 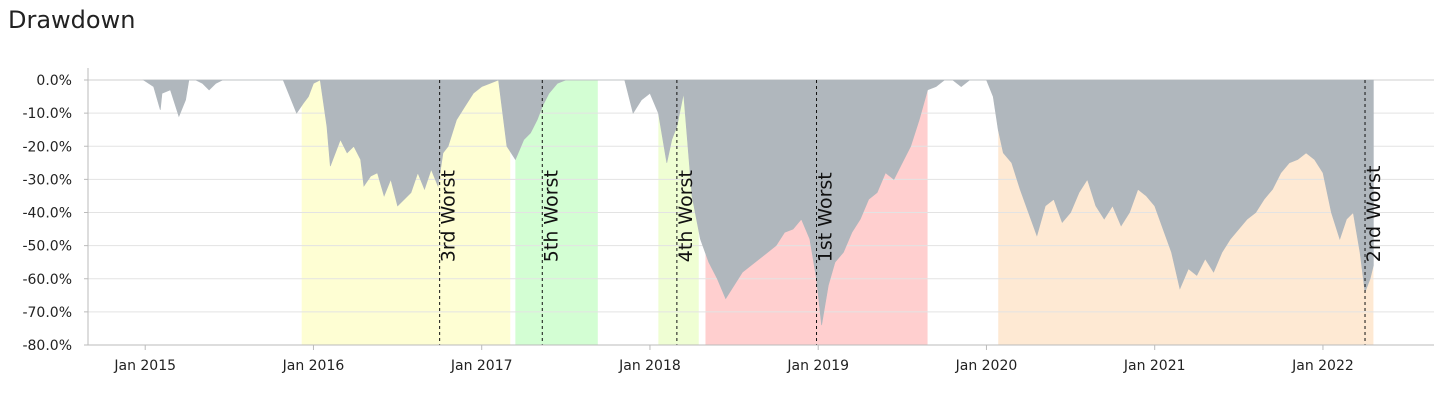 I want to click on y-tick-label-1: -10.0%, so click(x=47, y=114).